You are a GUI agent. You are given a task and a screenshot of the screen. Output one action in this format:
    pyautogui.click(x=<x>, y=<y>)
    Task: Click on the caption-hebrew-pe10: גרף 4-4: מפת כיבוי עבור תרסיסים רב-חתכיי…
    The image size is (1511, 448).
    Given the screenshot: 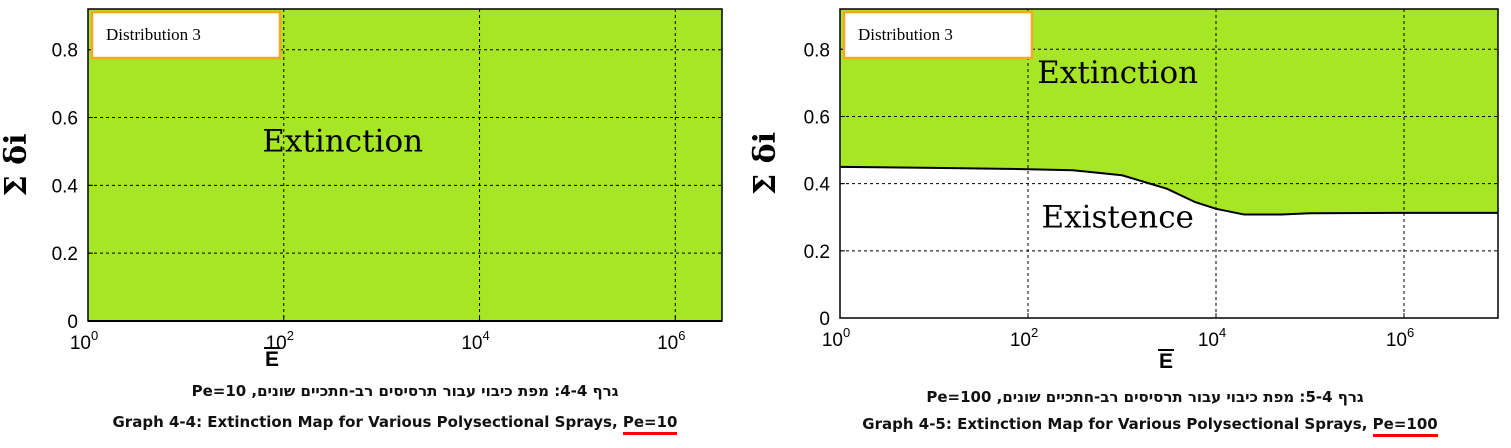 What is the action you would take?
    pyautogui.click(x=405, y=391)
    